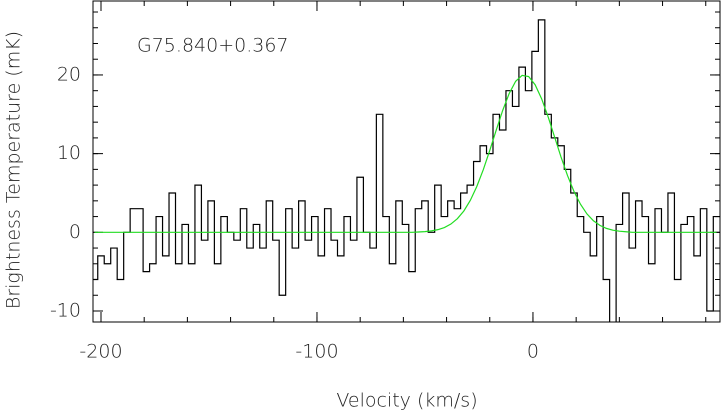 The width and height of the screenshot is (722, 415). What do you see at coordinates (69, 153) in the screenshot?
I see `y-tick-label: 10` at bounding box center [69, 153].